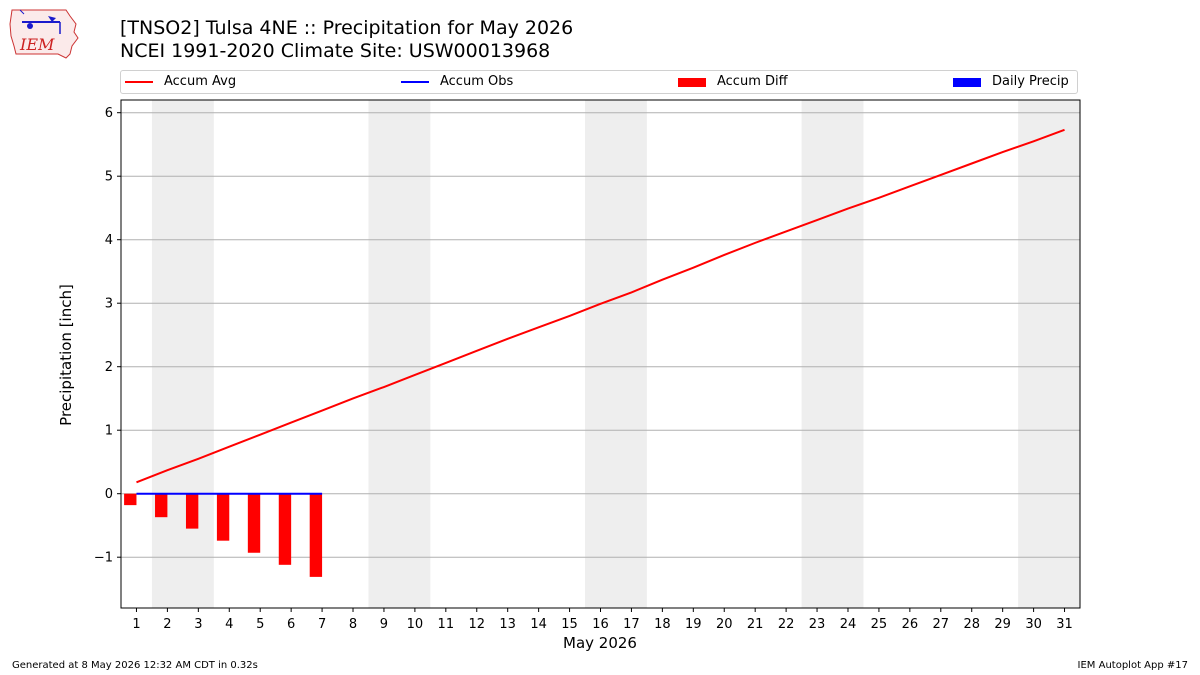  Describe the element at coordinates (662, 624) in the screenshot. I see `x-tick-label: 18` at that location.